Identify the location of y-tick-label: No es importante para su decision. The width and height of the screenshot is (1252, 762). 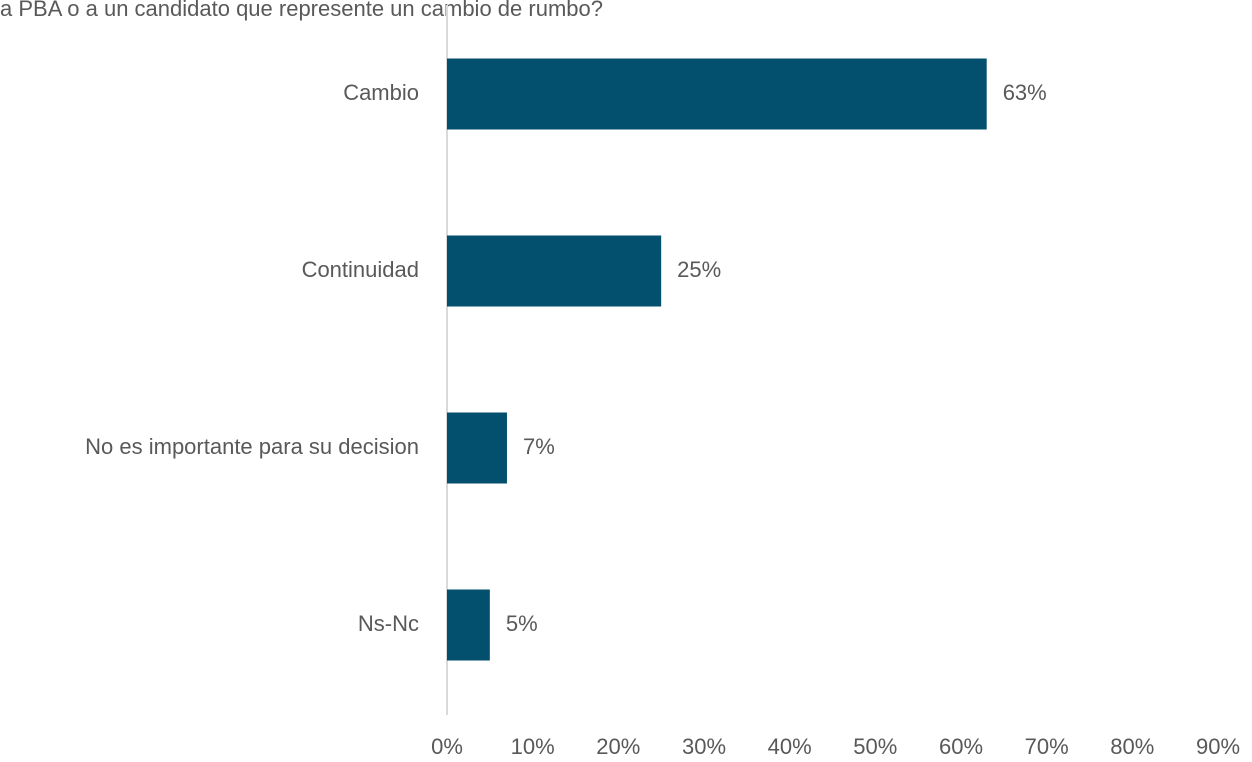
(252, 446).